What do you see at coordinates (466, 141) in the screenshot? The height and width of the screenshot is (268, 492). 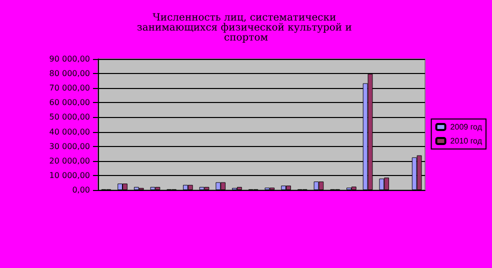 I see `legend-label: 2010 год` at bounding box center [466, 141].